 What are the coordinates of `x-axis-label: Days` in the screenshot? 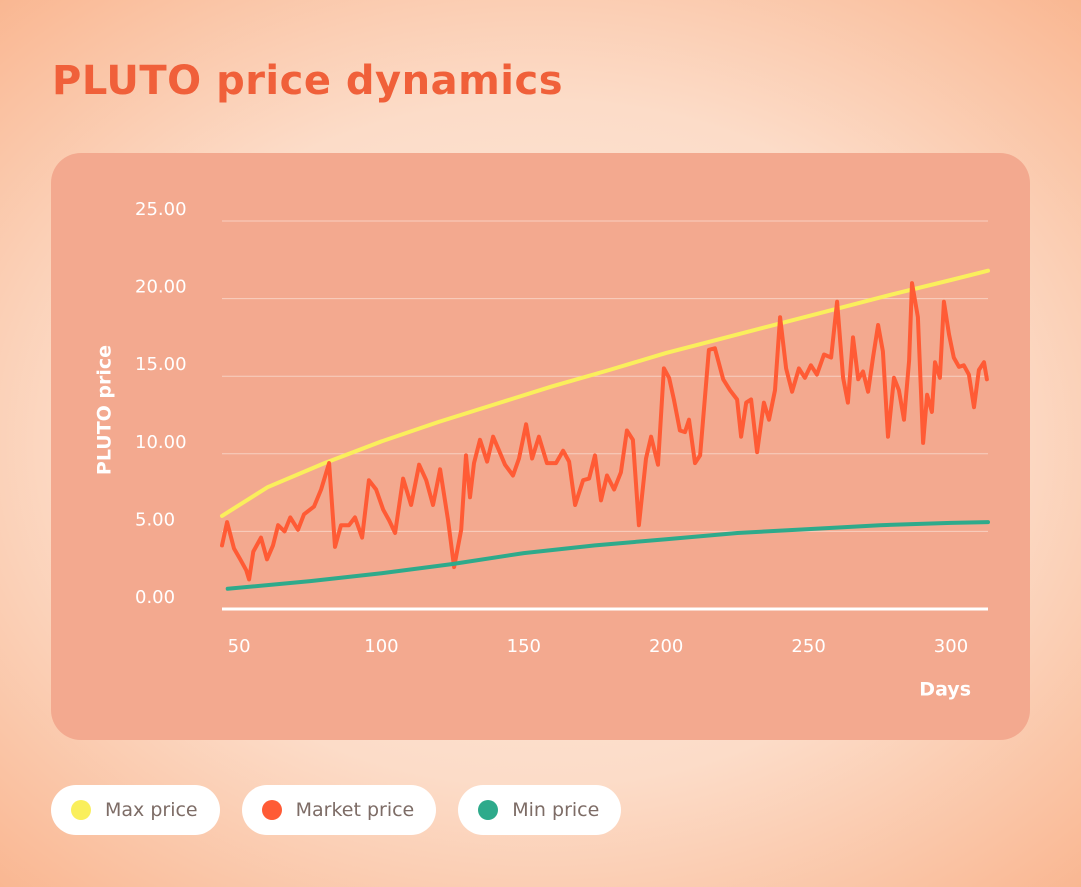 It's located at (945, 690).